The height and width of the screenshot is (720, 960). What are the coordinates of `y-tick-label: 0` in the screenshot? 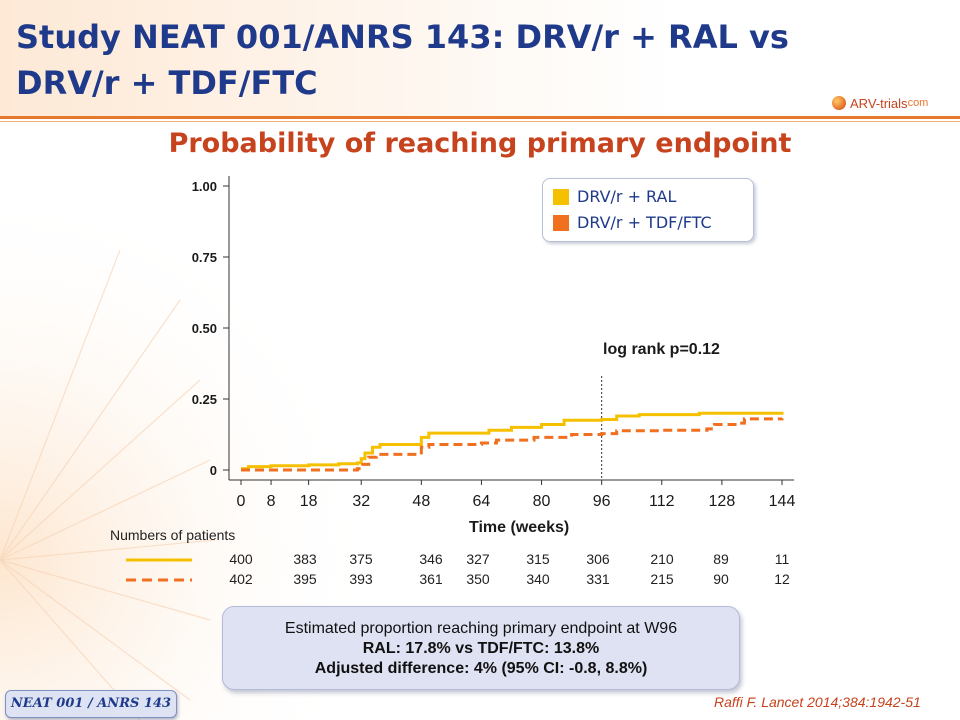 It's located at (213, 470).